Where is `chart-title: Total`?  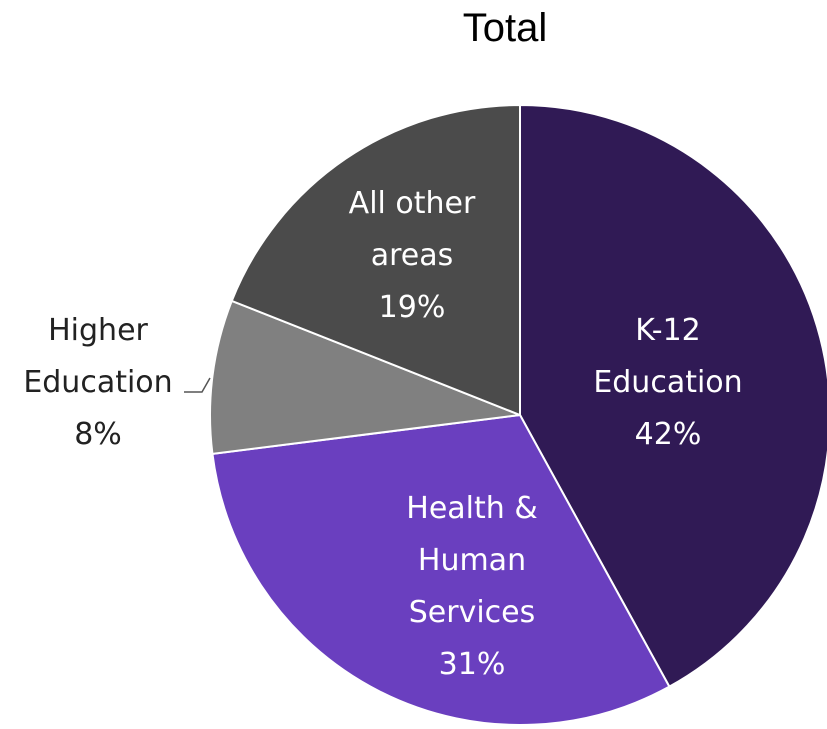 chart-title: Total is located at coordinates (505, 28).